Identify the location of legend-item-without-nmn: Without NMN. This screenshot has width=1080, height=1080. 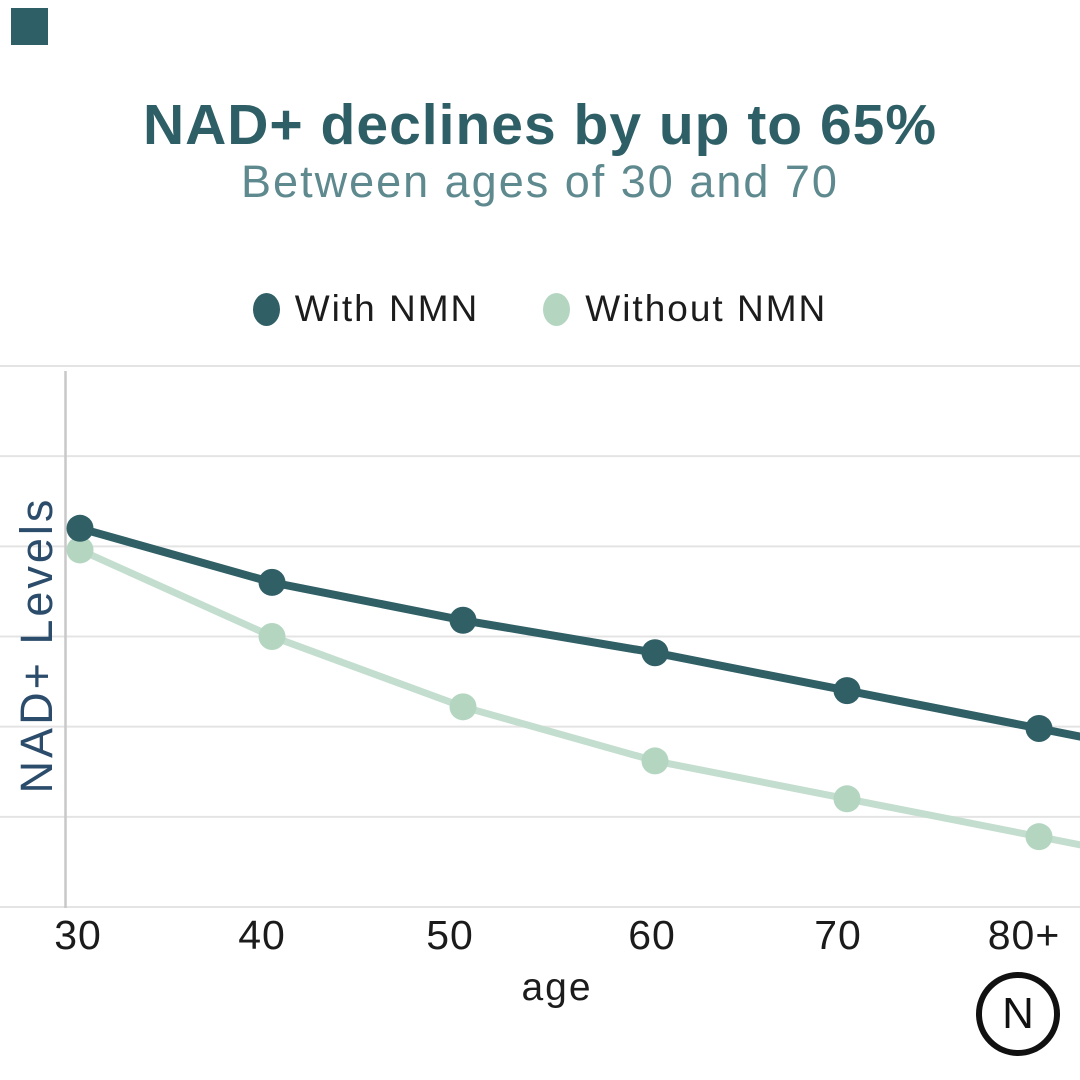
(685, 309).